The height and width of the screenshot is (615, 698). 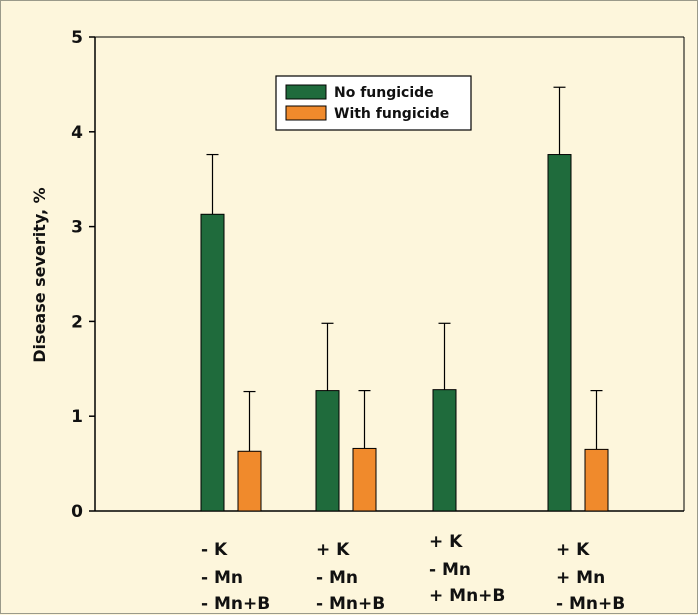 I want to click on x-category-label: + K - Mn + Mn+B, so click(x=467, y=569).